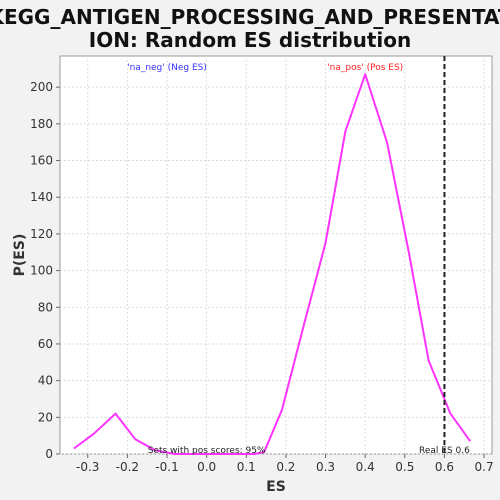  What do you see at coordinates (166, 467) in the screenshot?
I see `x-tick-label: -0.1` at bounding box center [166, 467].